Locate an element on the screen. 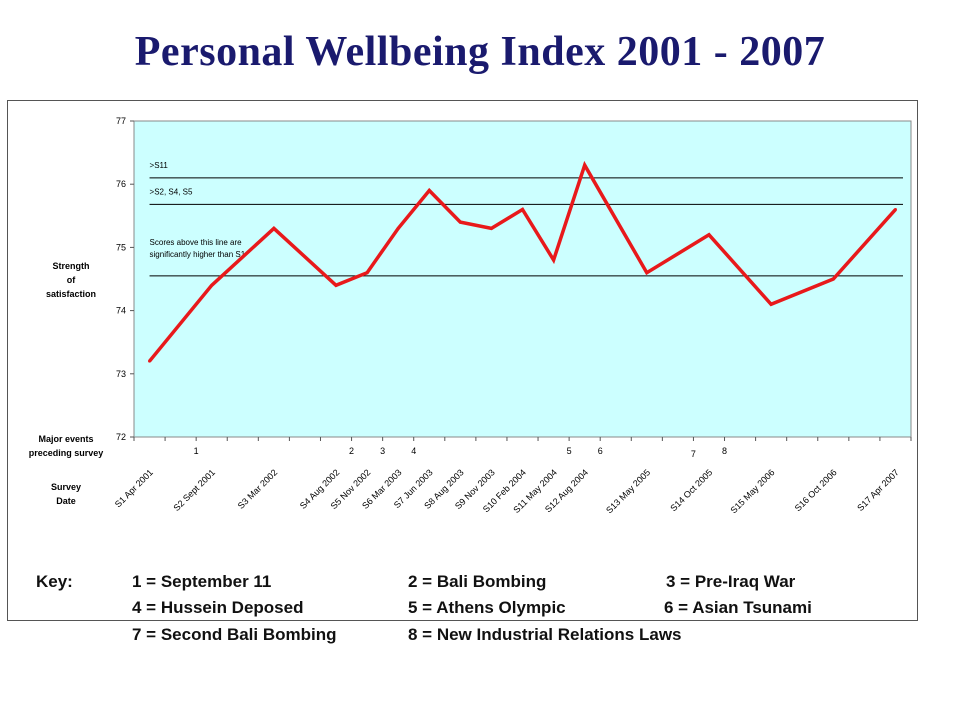 Image resolution: width=960 pixels, height=720 pixels. x-category-label-16: S17 Apr 2007 is located at coordinates (878, 490).